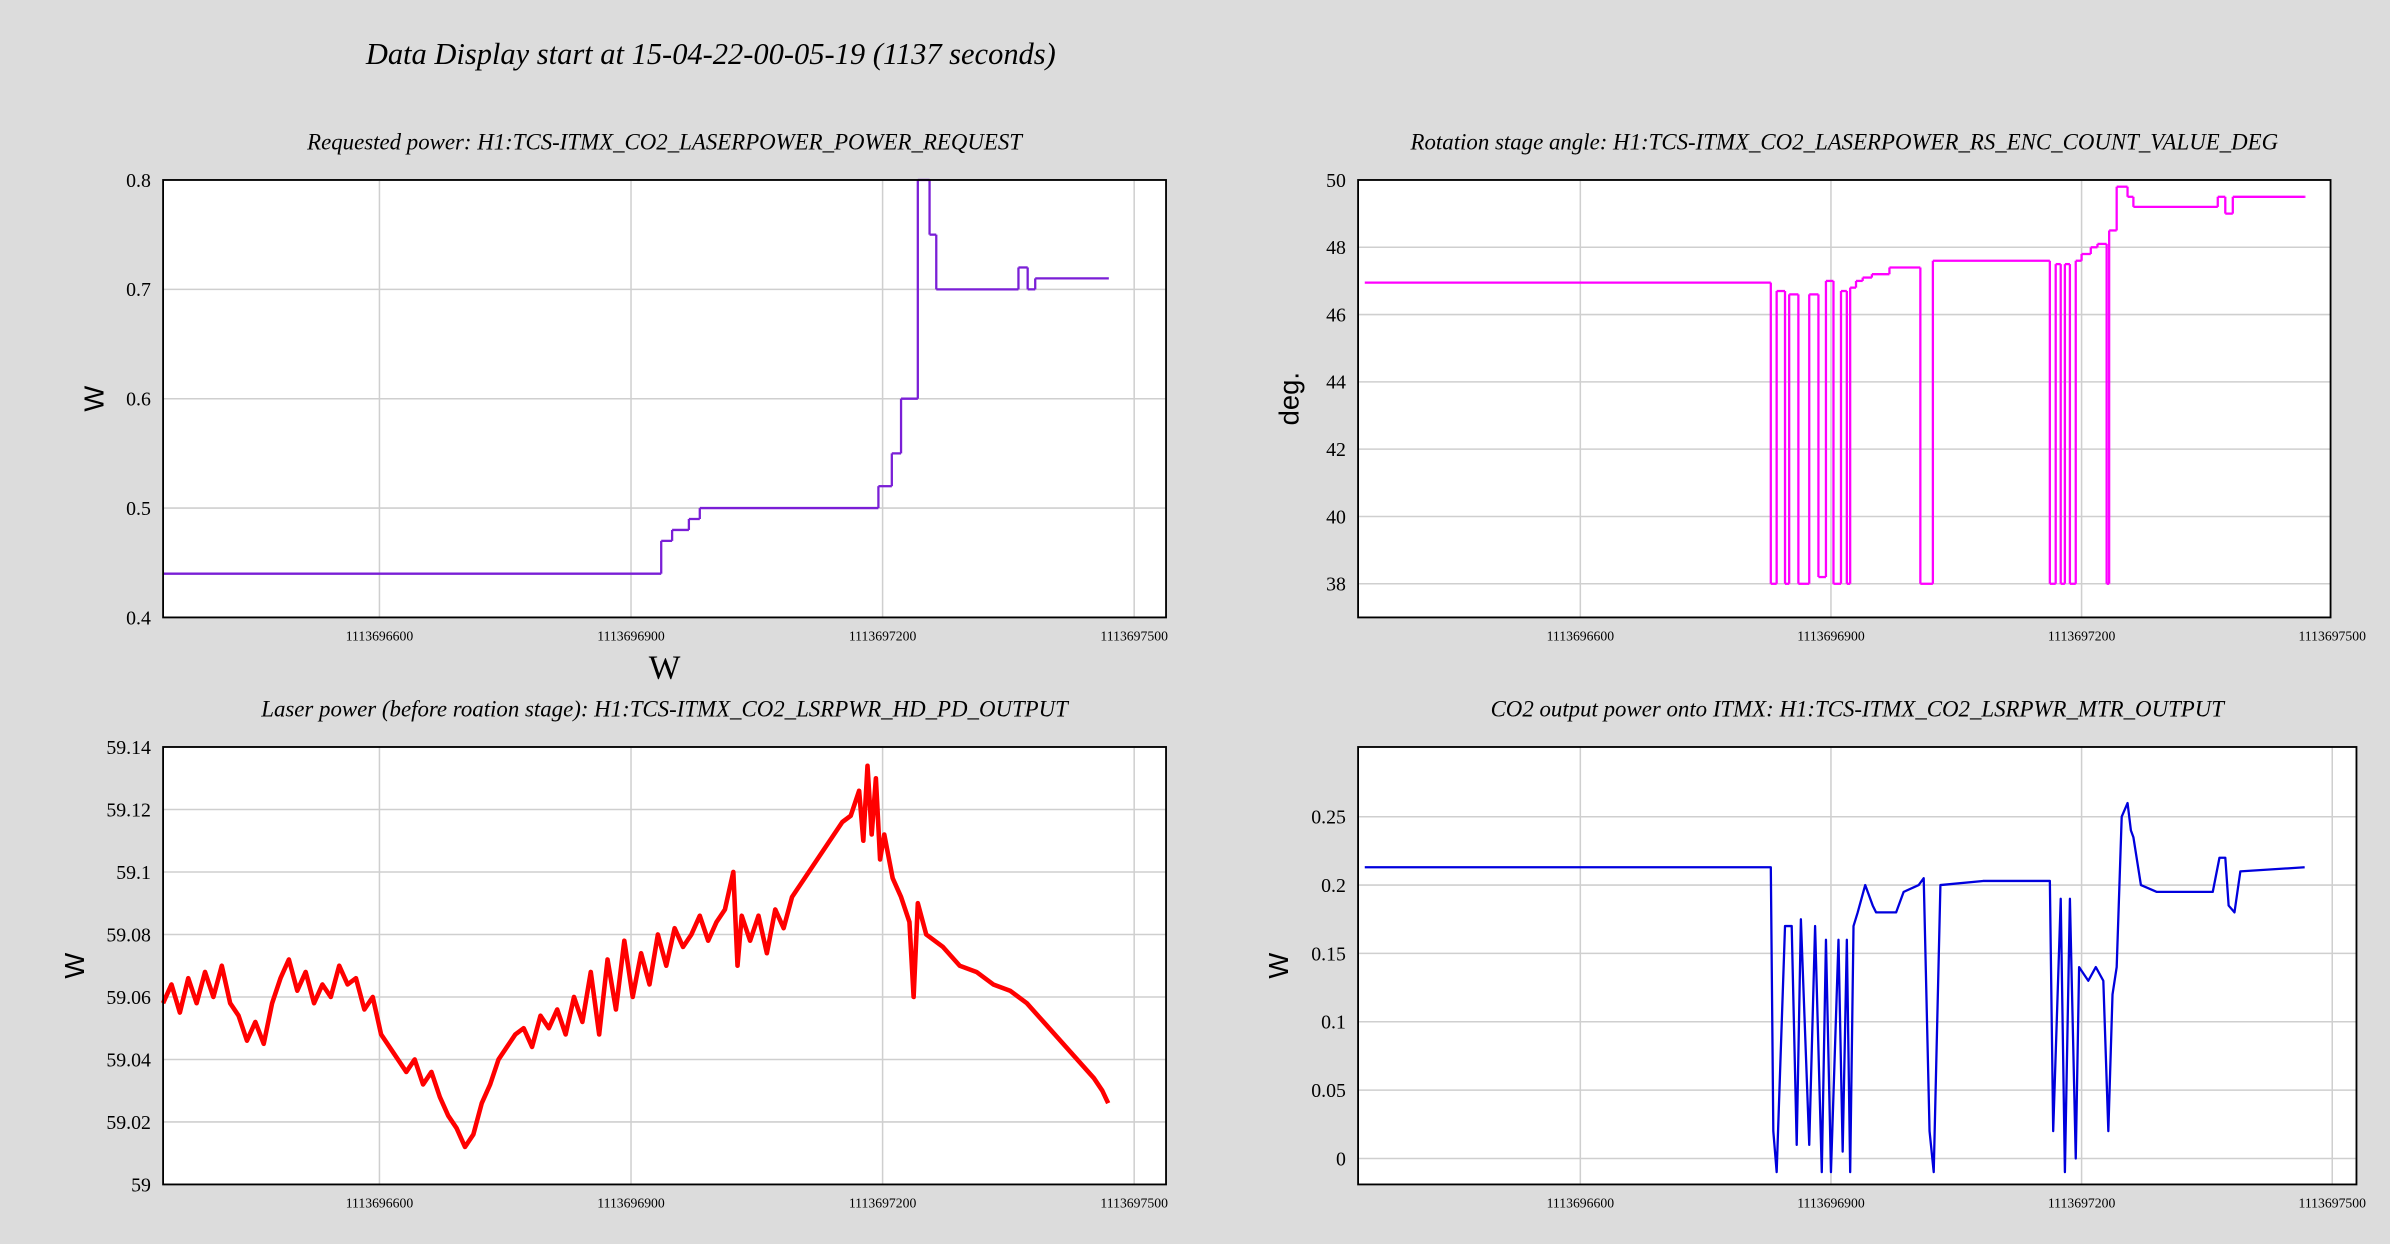 The height and width of the screenshot is (1244, 2390). I want to click on y-tick-label: 59.12, so click(128, 810).